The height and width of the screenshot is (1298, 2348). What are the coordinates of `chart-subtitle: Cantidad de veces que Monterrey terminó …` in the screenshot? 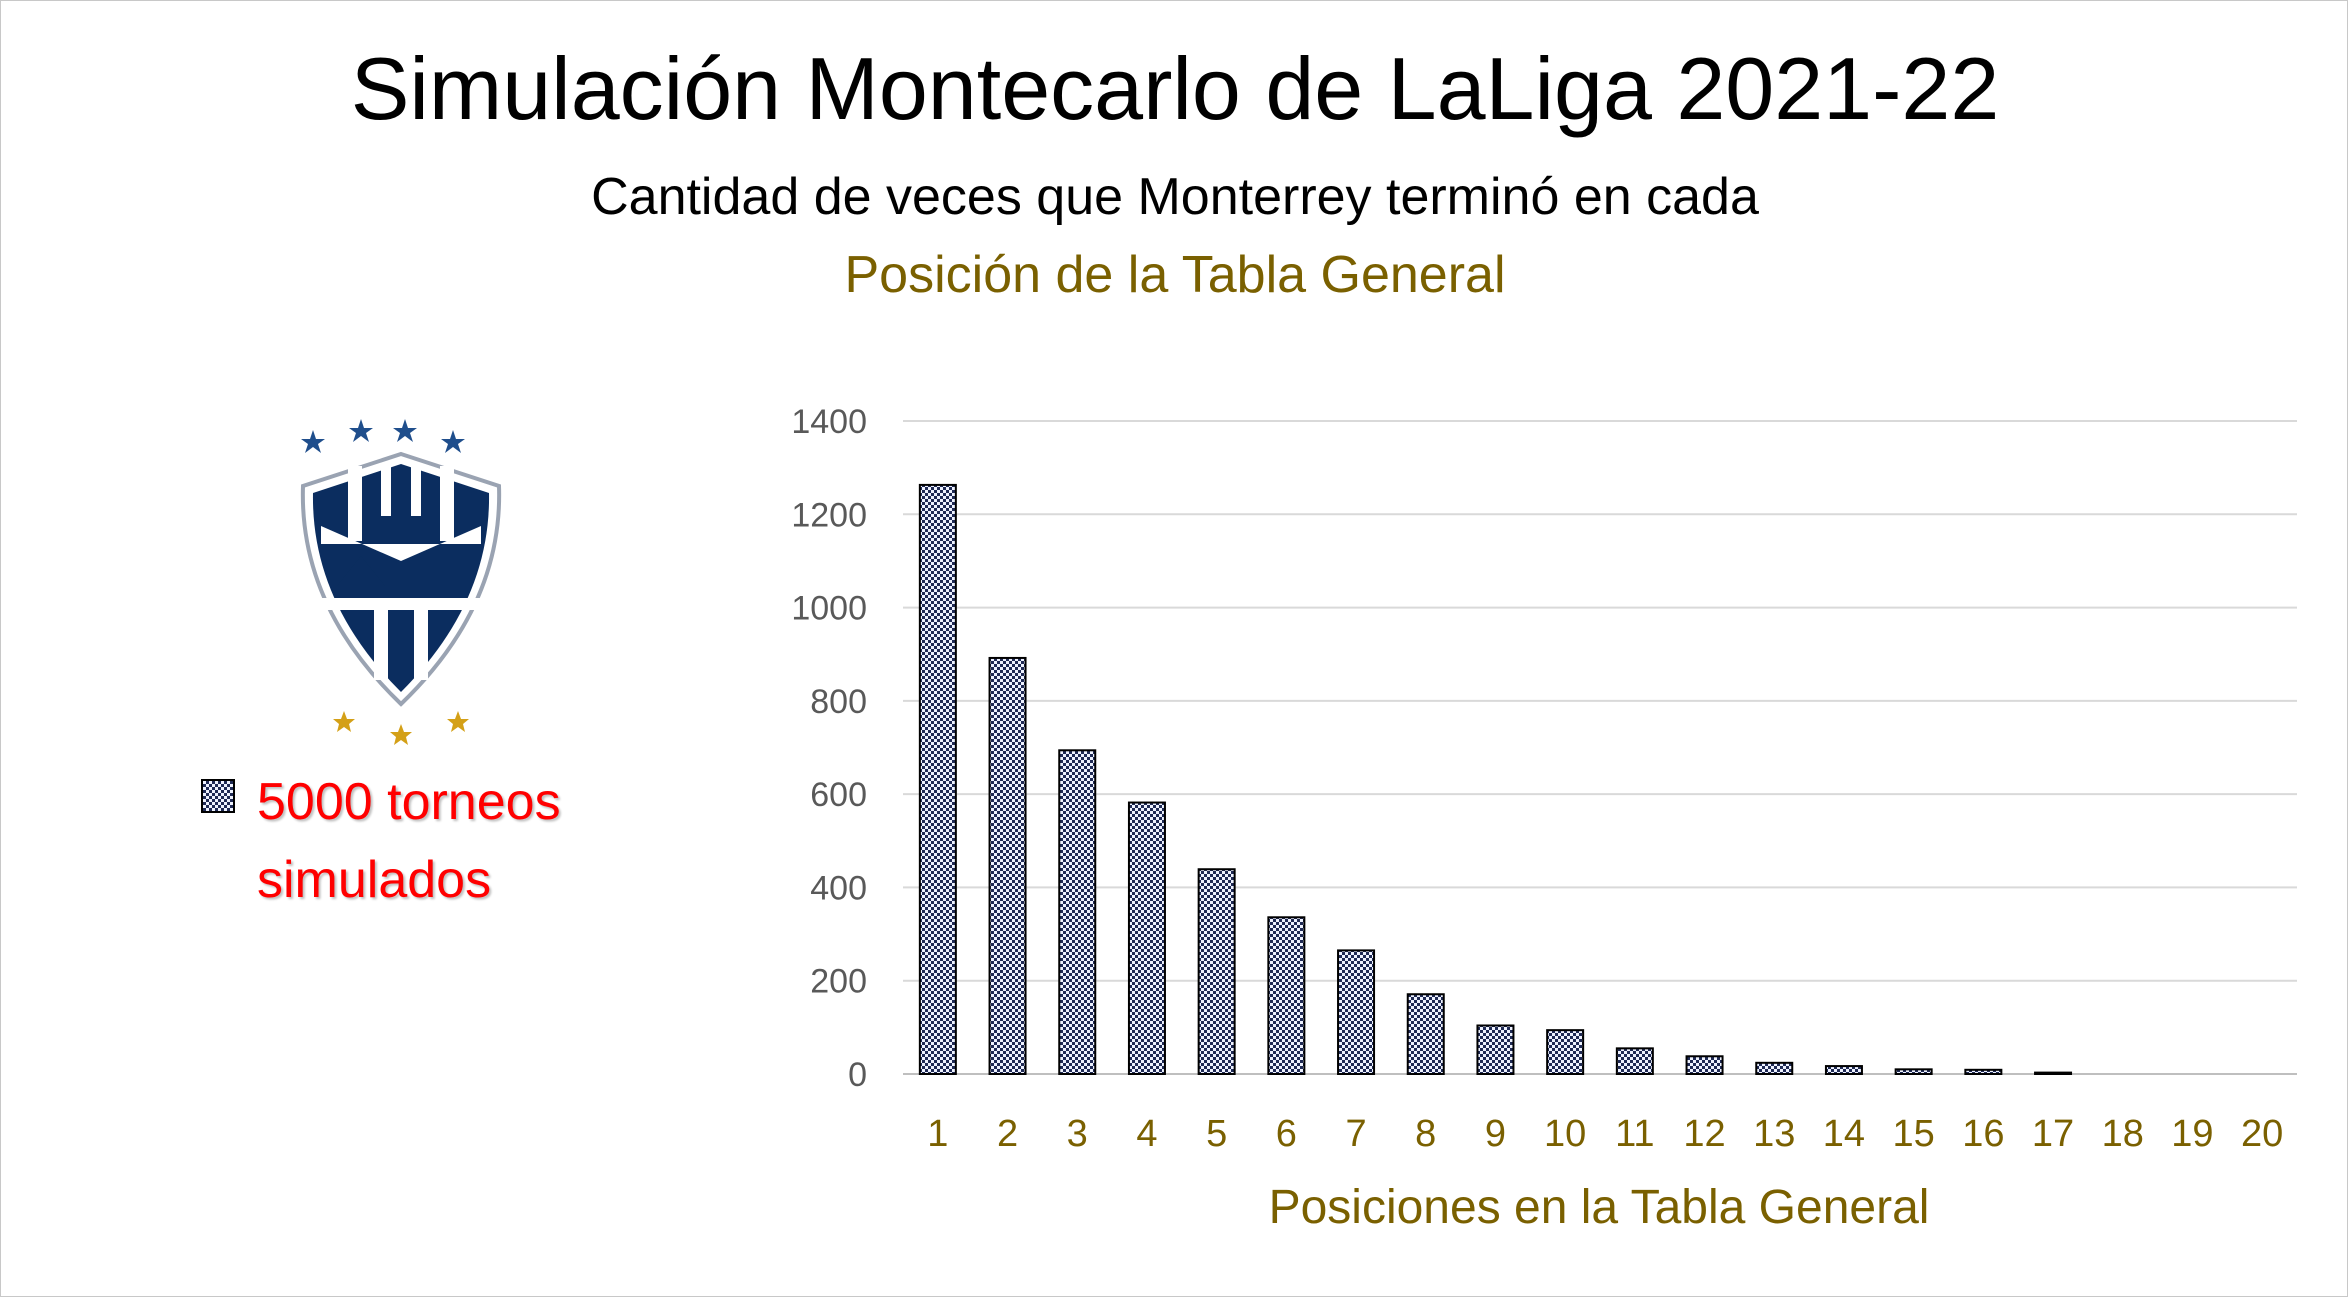 It's located at (1175, 197).